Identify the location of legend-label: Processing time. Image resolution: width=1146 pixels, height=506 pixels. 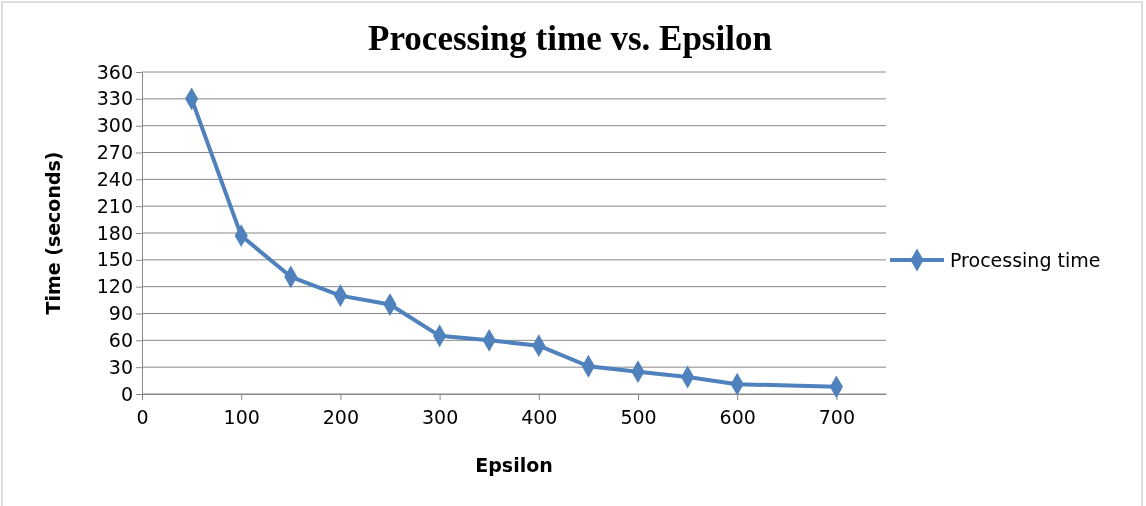
(1025, 259).